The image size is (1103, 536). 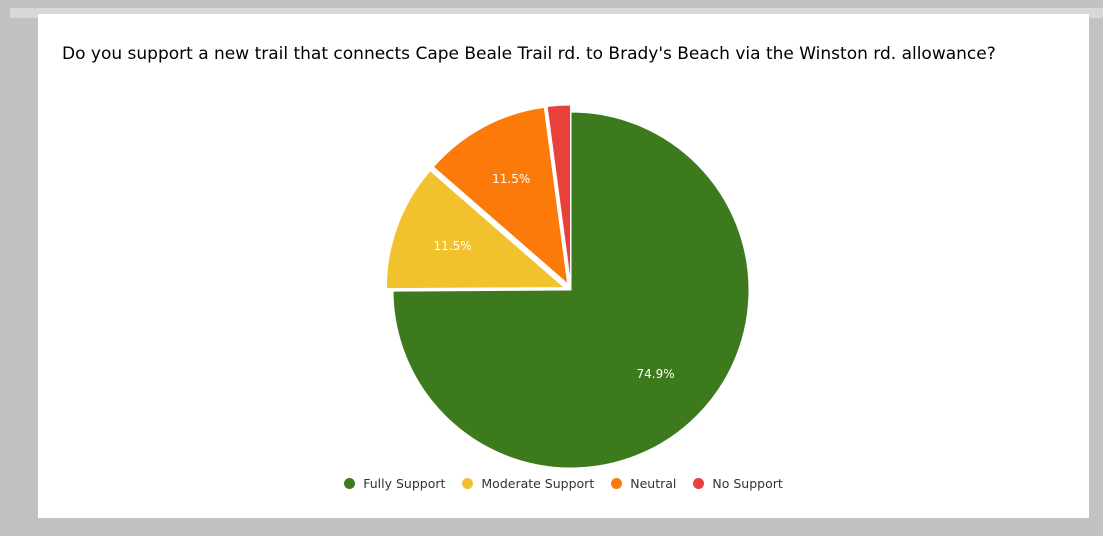 I want to click on pie-slice-moderate-support, so click(x=475, y=229).